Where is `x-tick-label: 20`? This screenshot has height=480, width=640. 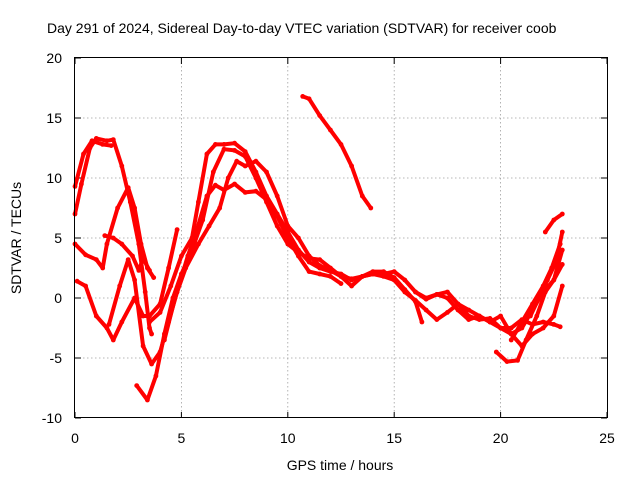 x-tick-label: 20 is located at coordinates (501, 438).